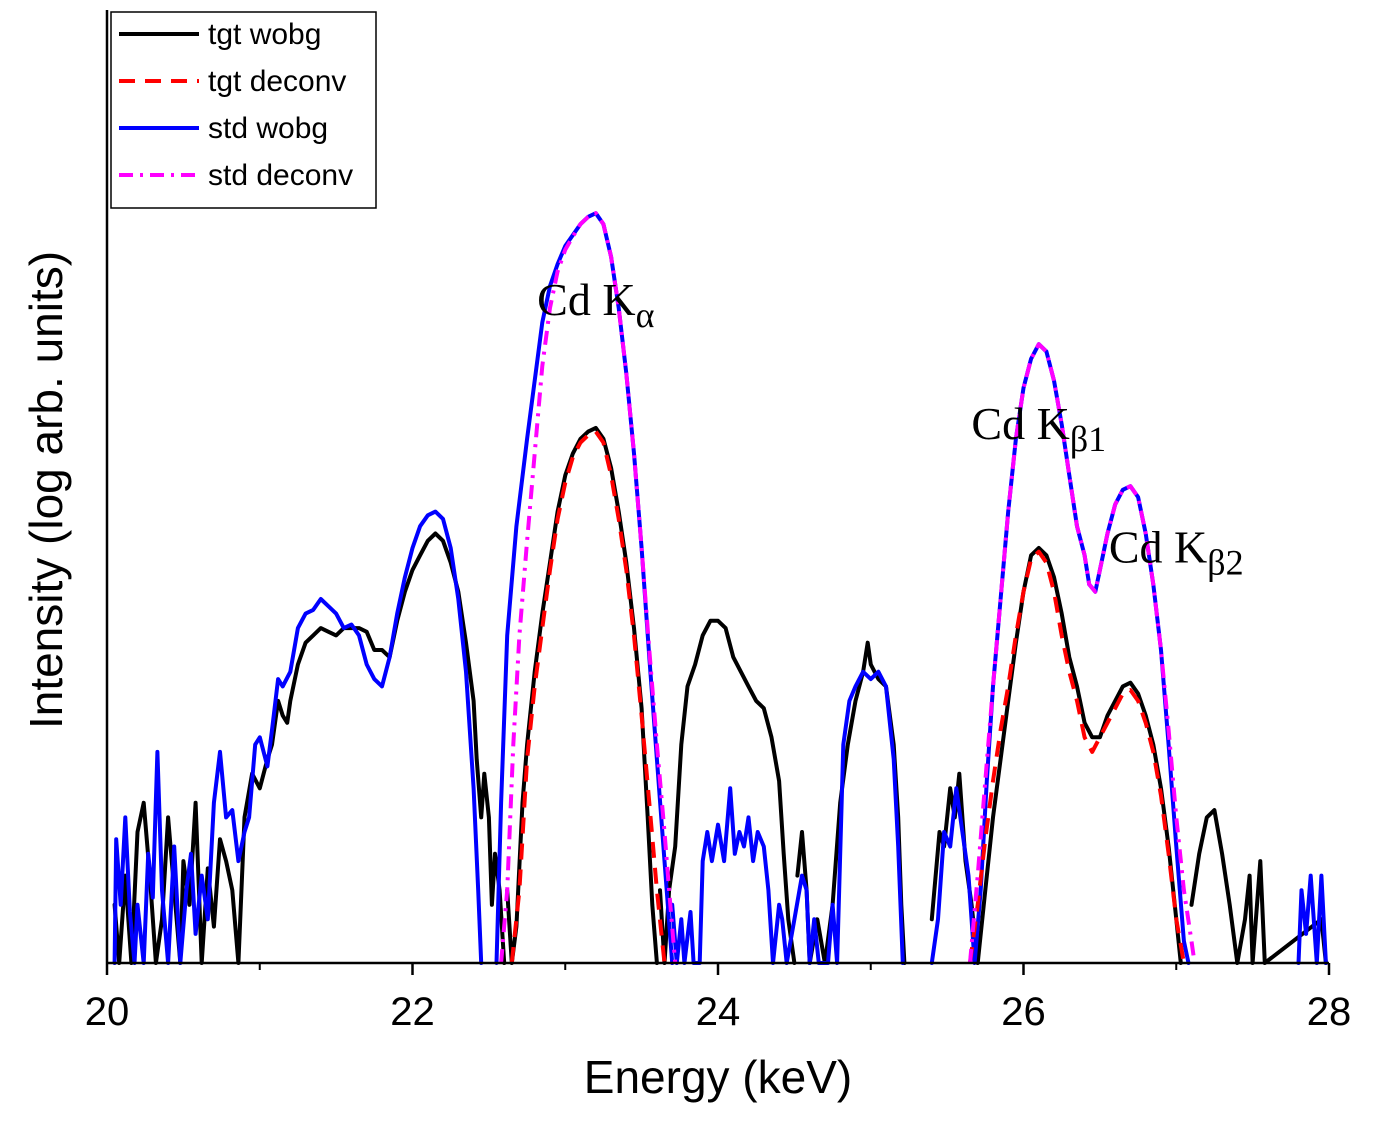 This screenshot has height=1123, width=1373. Describe the element at coordinates (412, 1012) in the screenshot. I see `x-tick-label: 22` at that location.